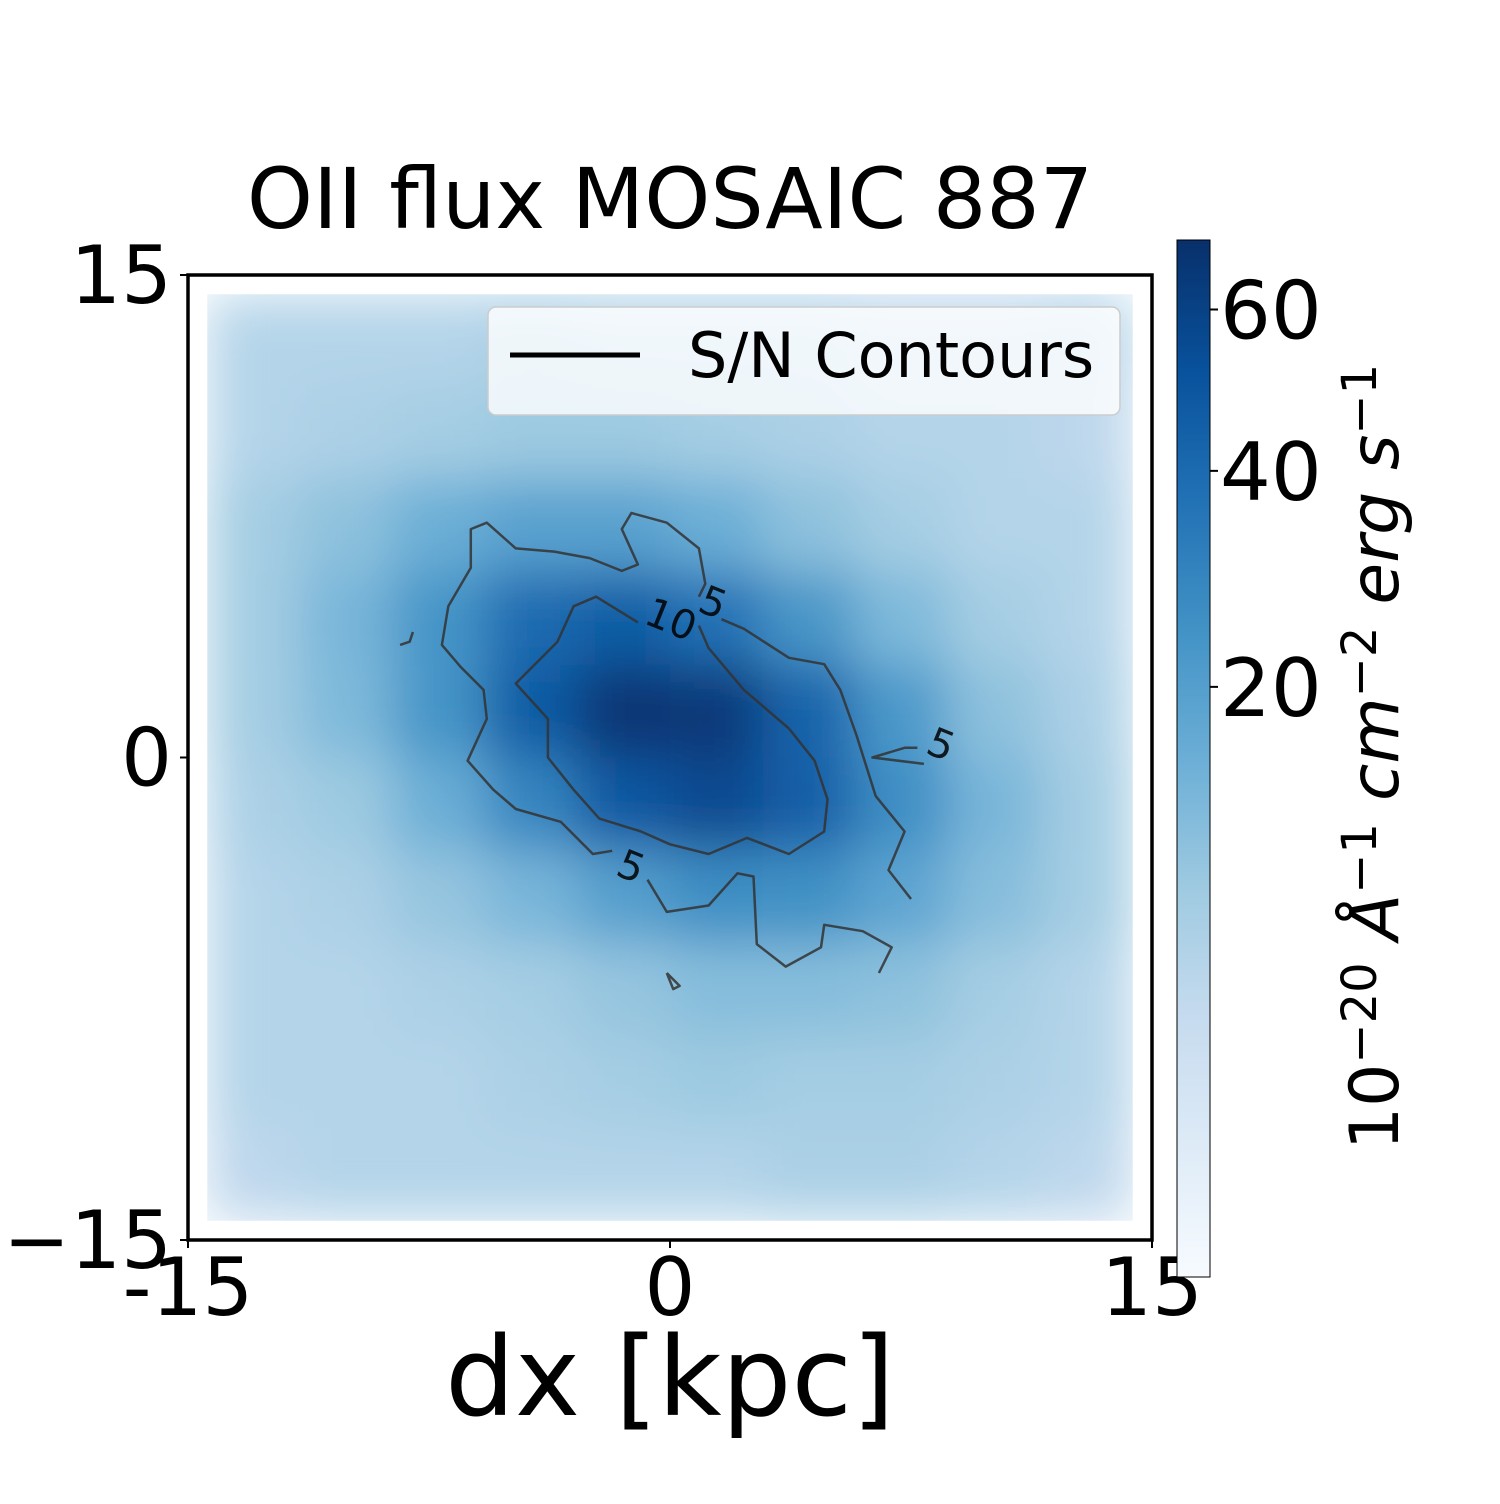 Image resolution: width=1500 pixels, height=1504 pixels. Describe the element at coordinates (1271, 688) in the screenshot. I see `colorbar-tick-label: 20` at that location.